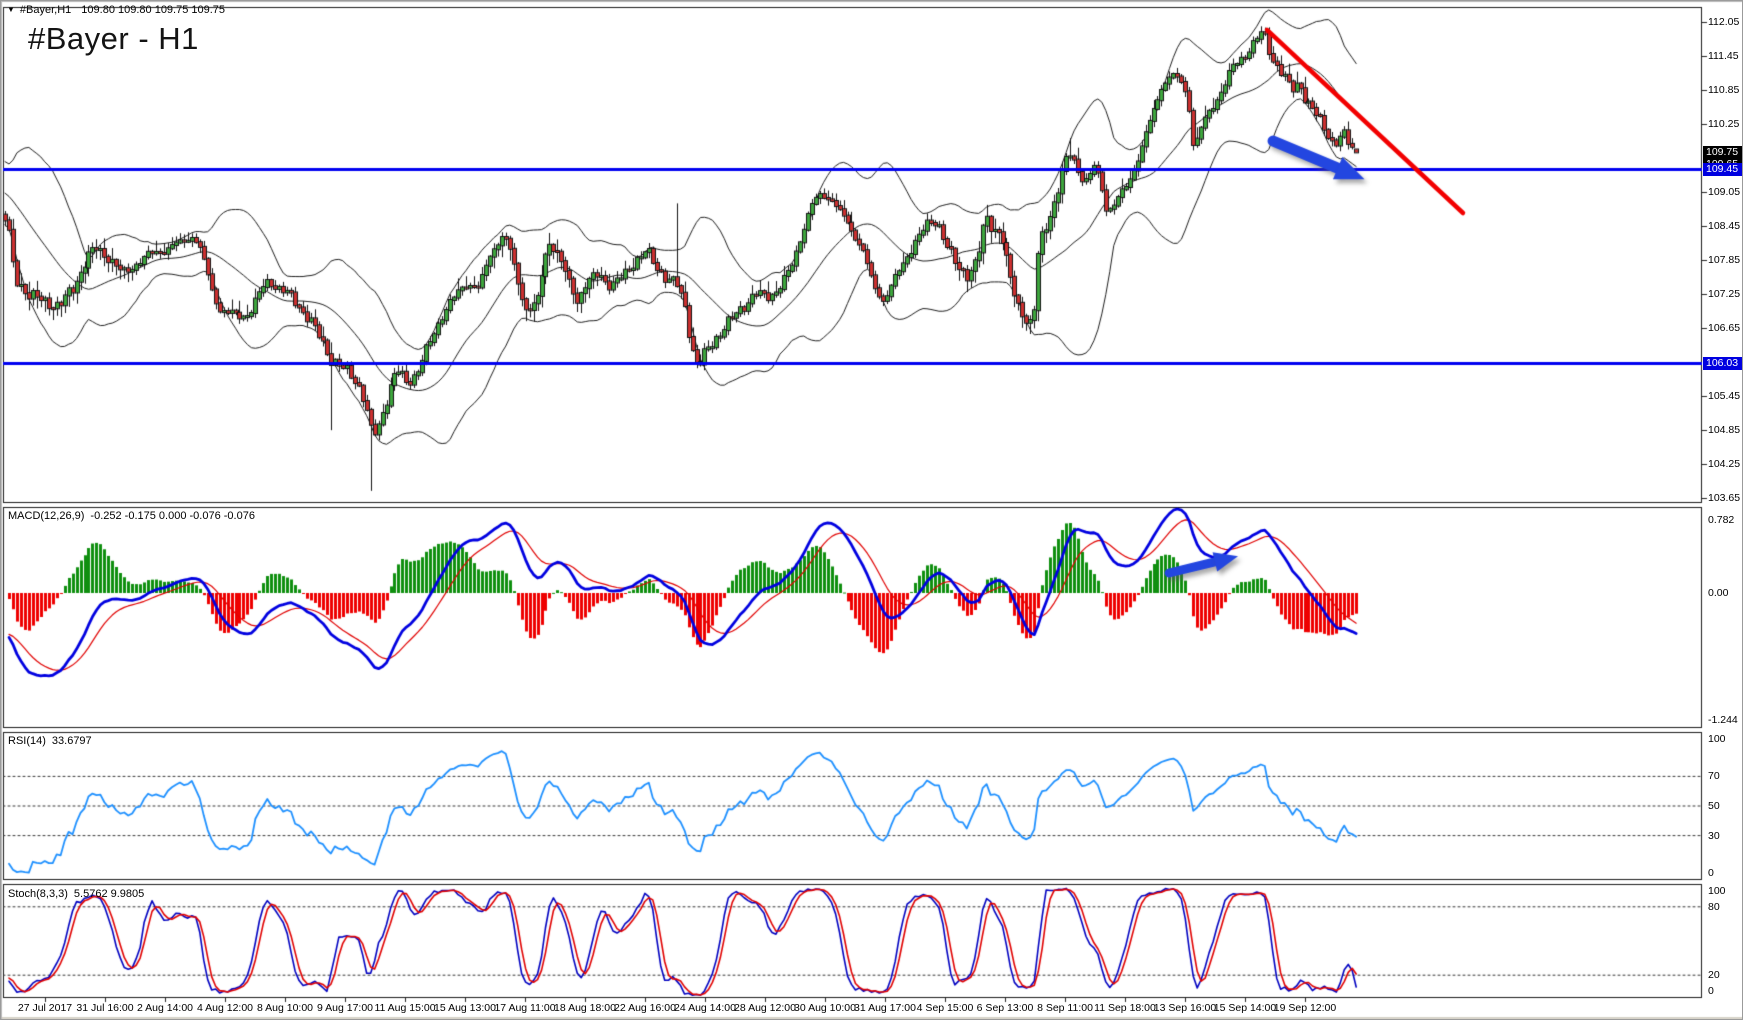 The image size is (1743, 1020). What do you see at coordinates (76, 894) in the screenshot?
I see `stoch-pane-label: Stoch(8,3,3) 5.5762 9.9805` at bounding box center [76, 894].